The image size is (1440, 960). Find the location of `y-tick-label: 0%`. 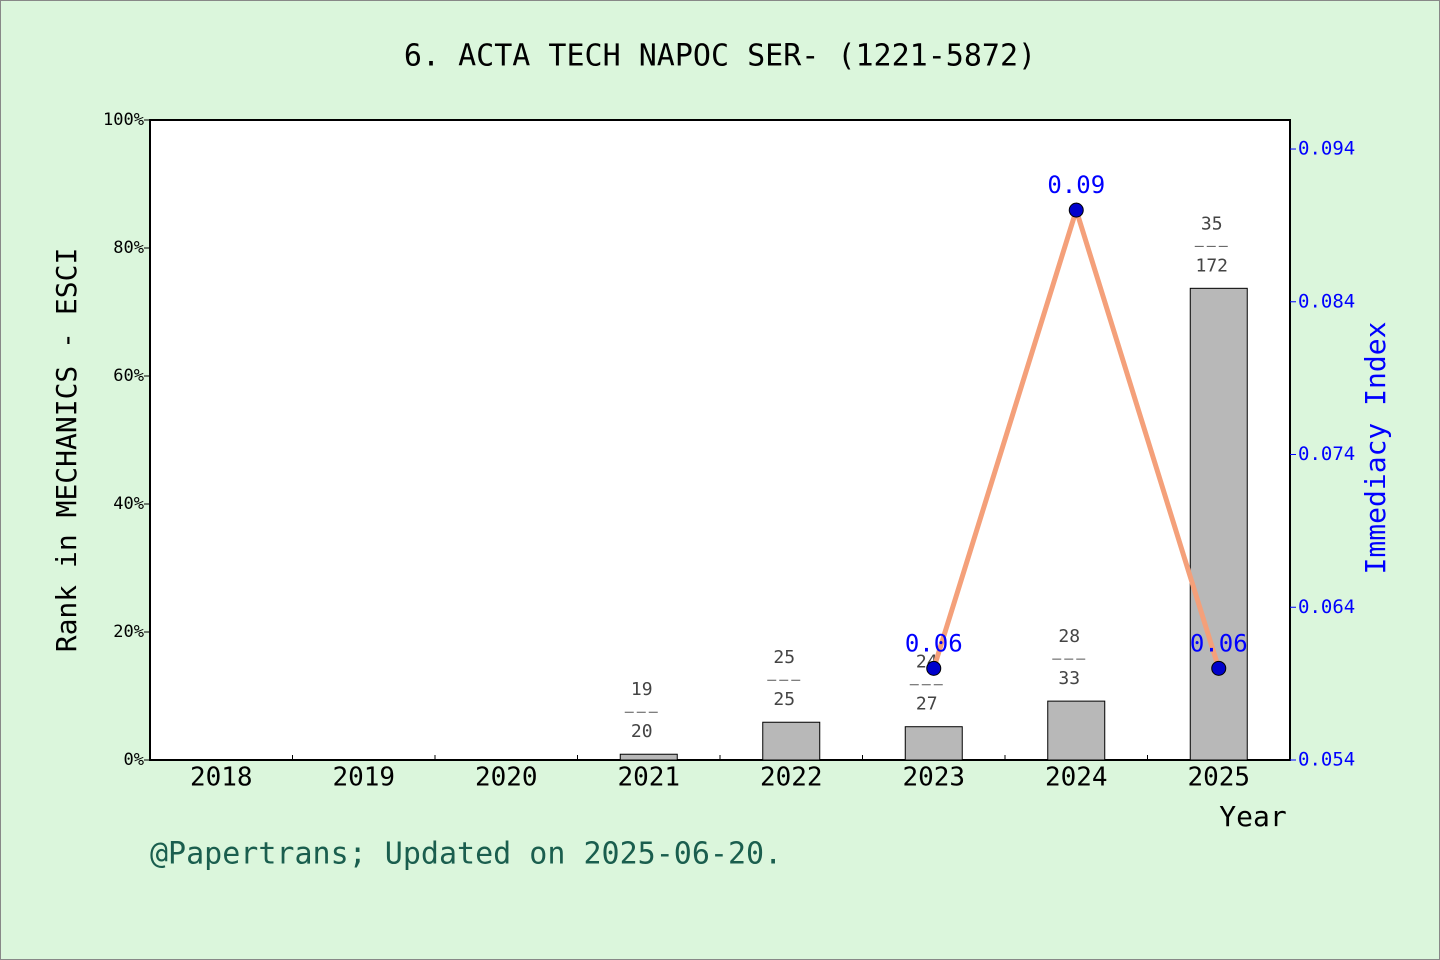

y-tick-label: 0% is located at coordinates (134, 760).